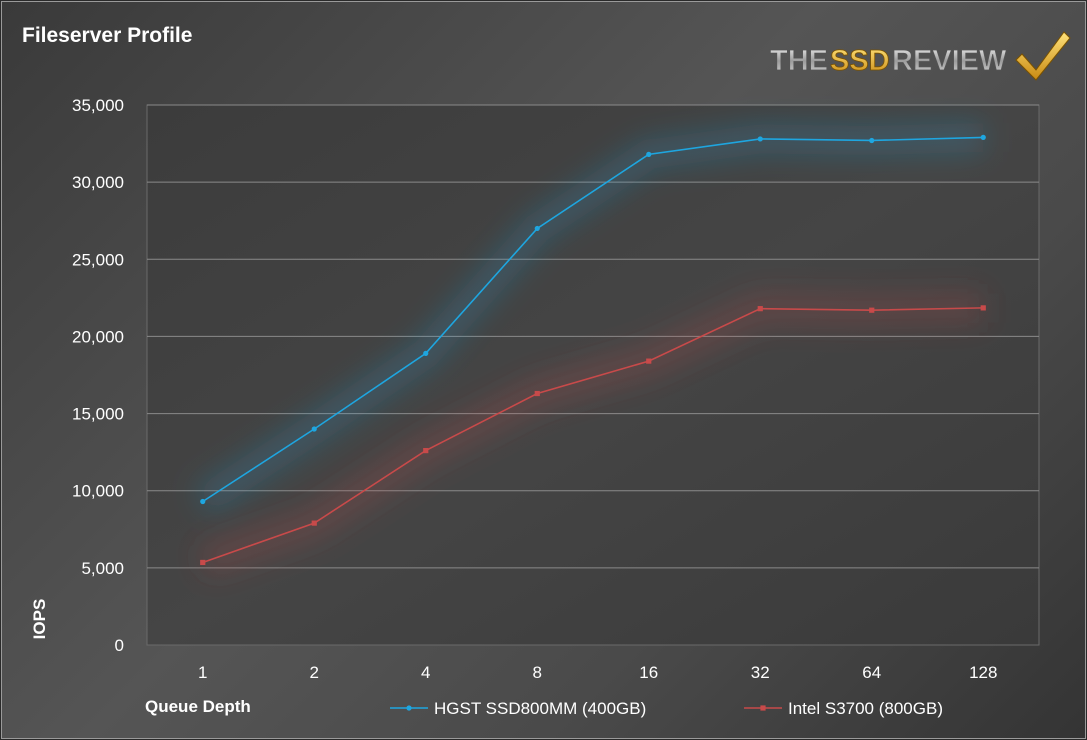 The height and width of the screenshot is (740, 1087). What do you see at coordinates (98, 182) in the screenshot?
I see `y-tick-label: 30,000` at bounding box center [98, 182].